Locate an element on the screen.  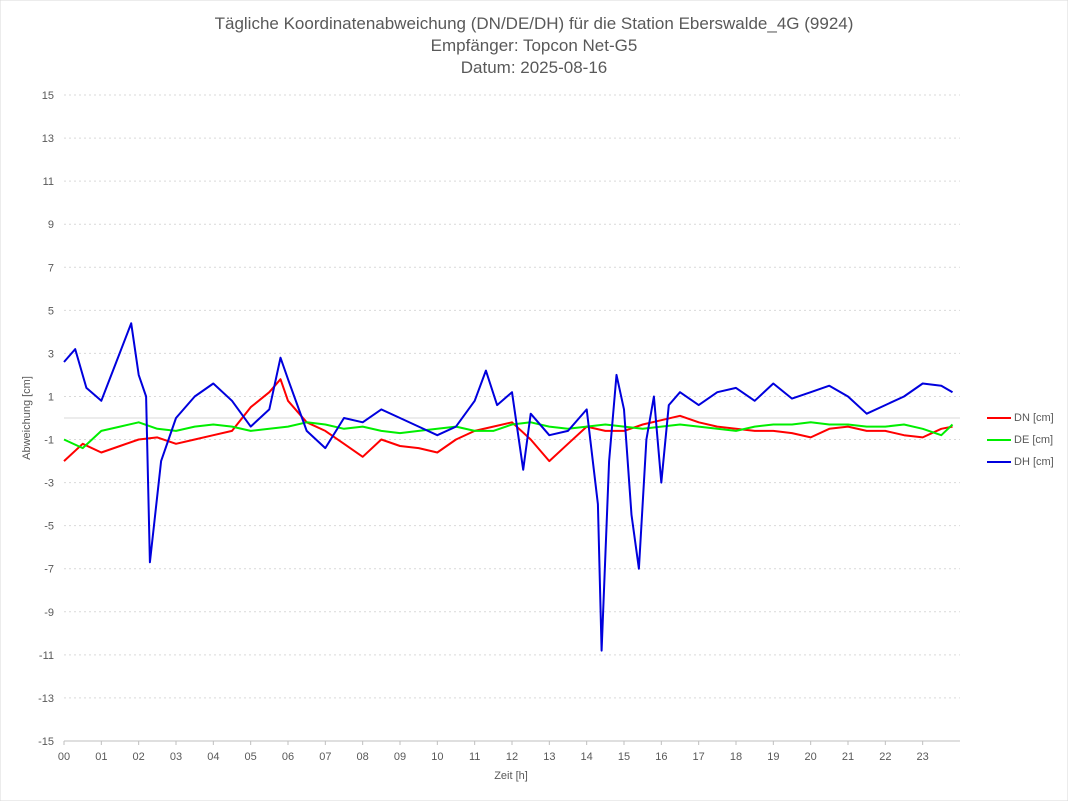
x-axis-label: Zeit [h] is located at coordinates (511, 776).